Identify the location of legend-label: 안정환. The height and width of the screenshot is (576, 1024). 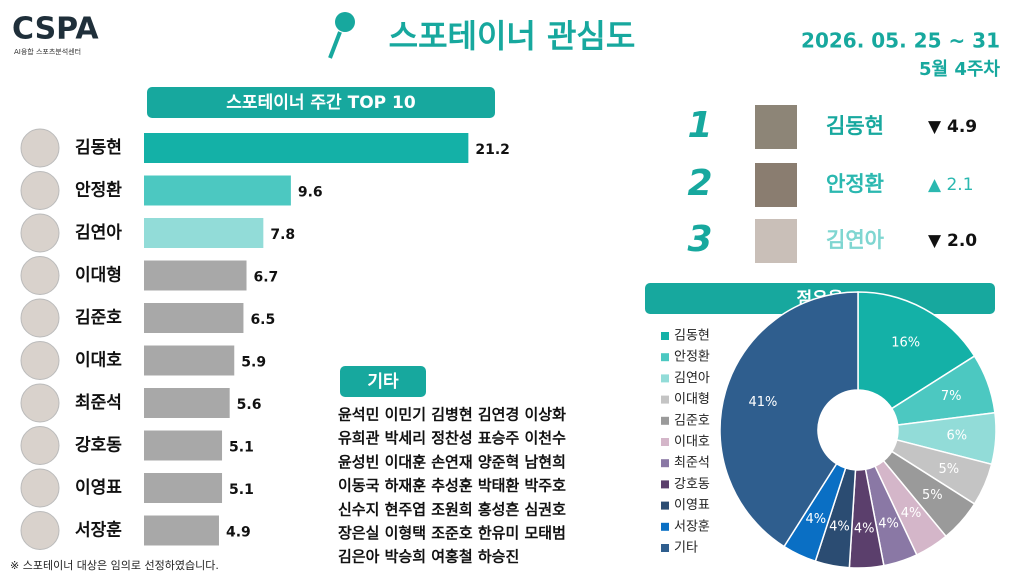
(692, 357).